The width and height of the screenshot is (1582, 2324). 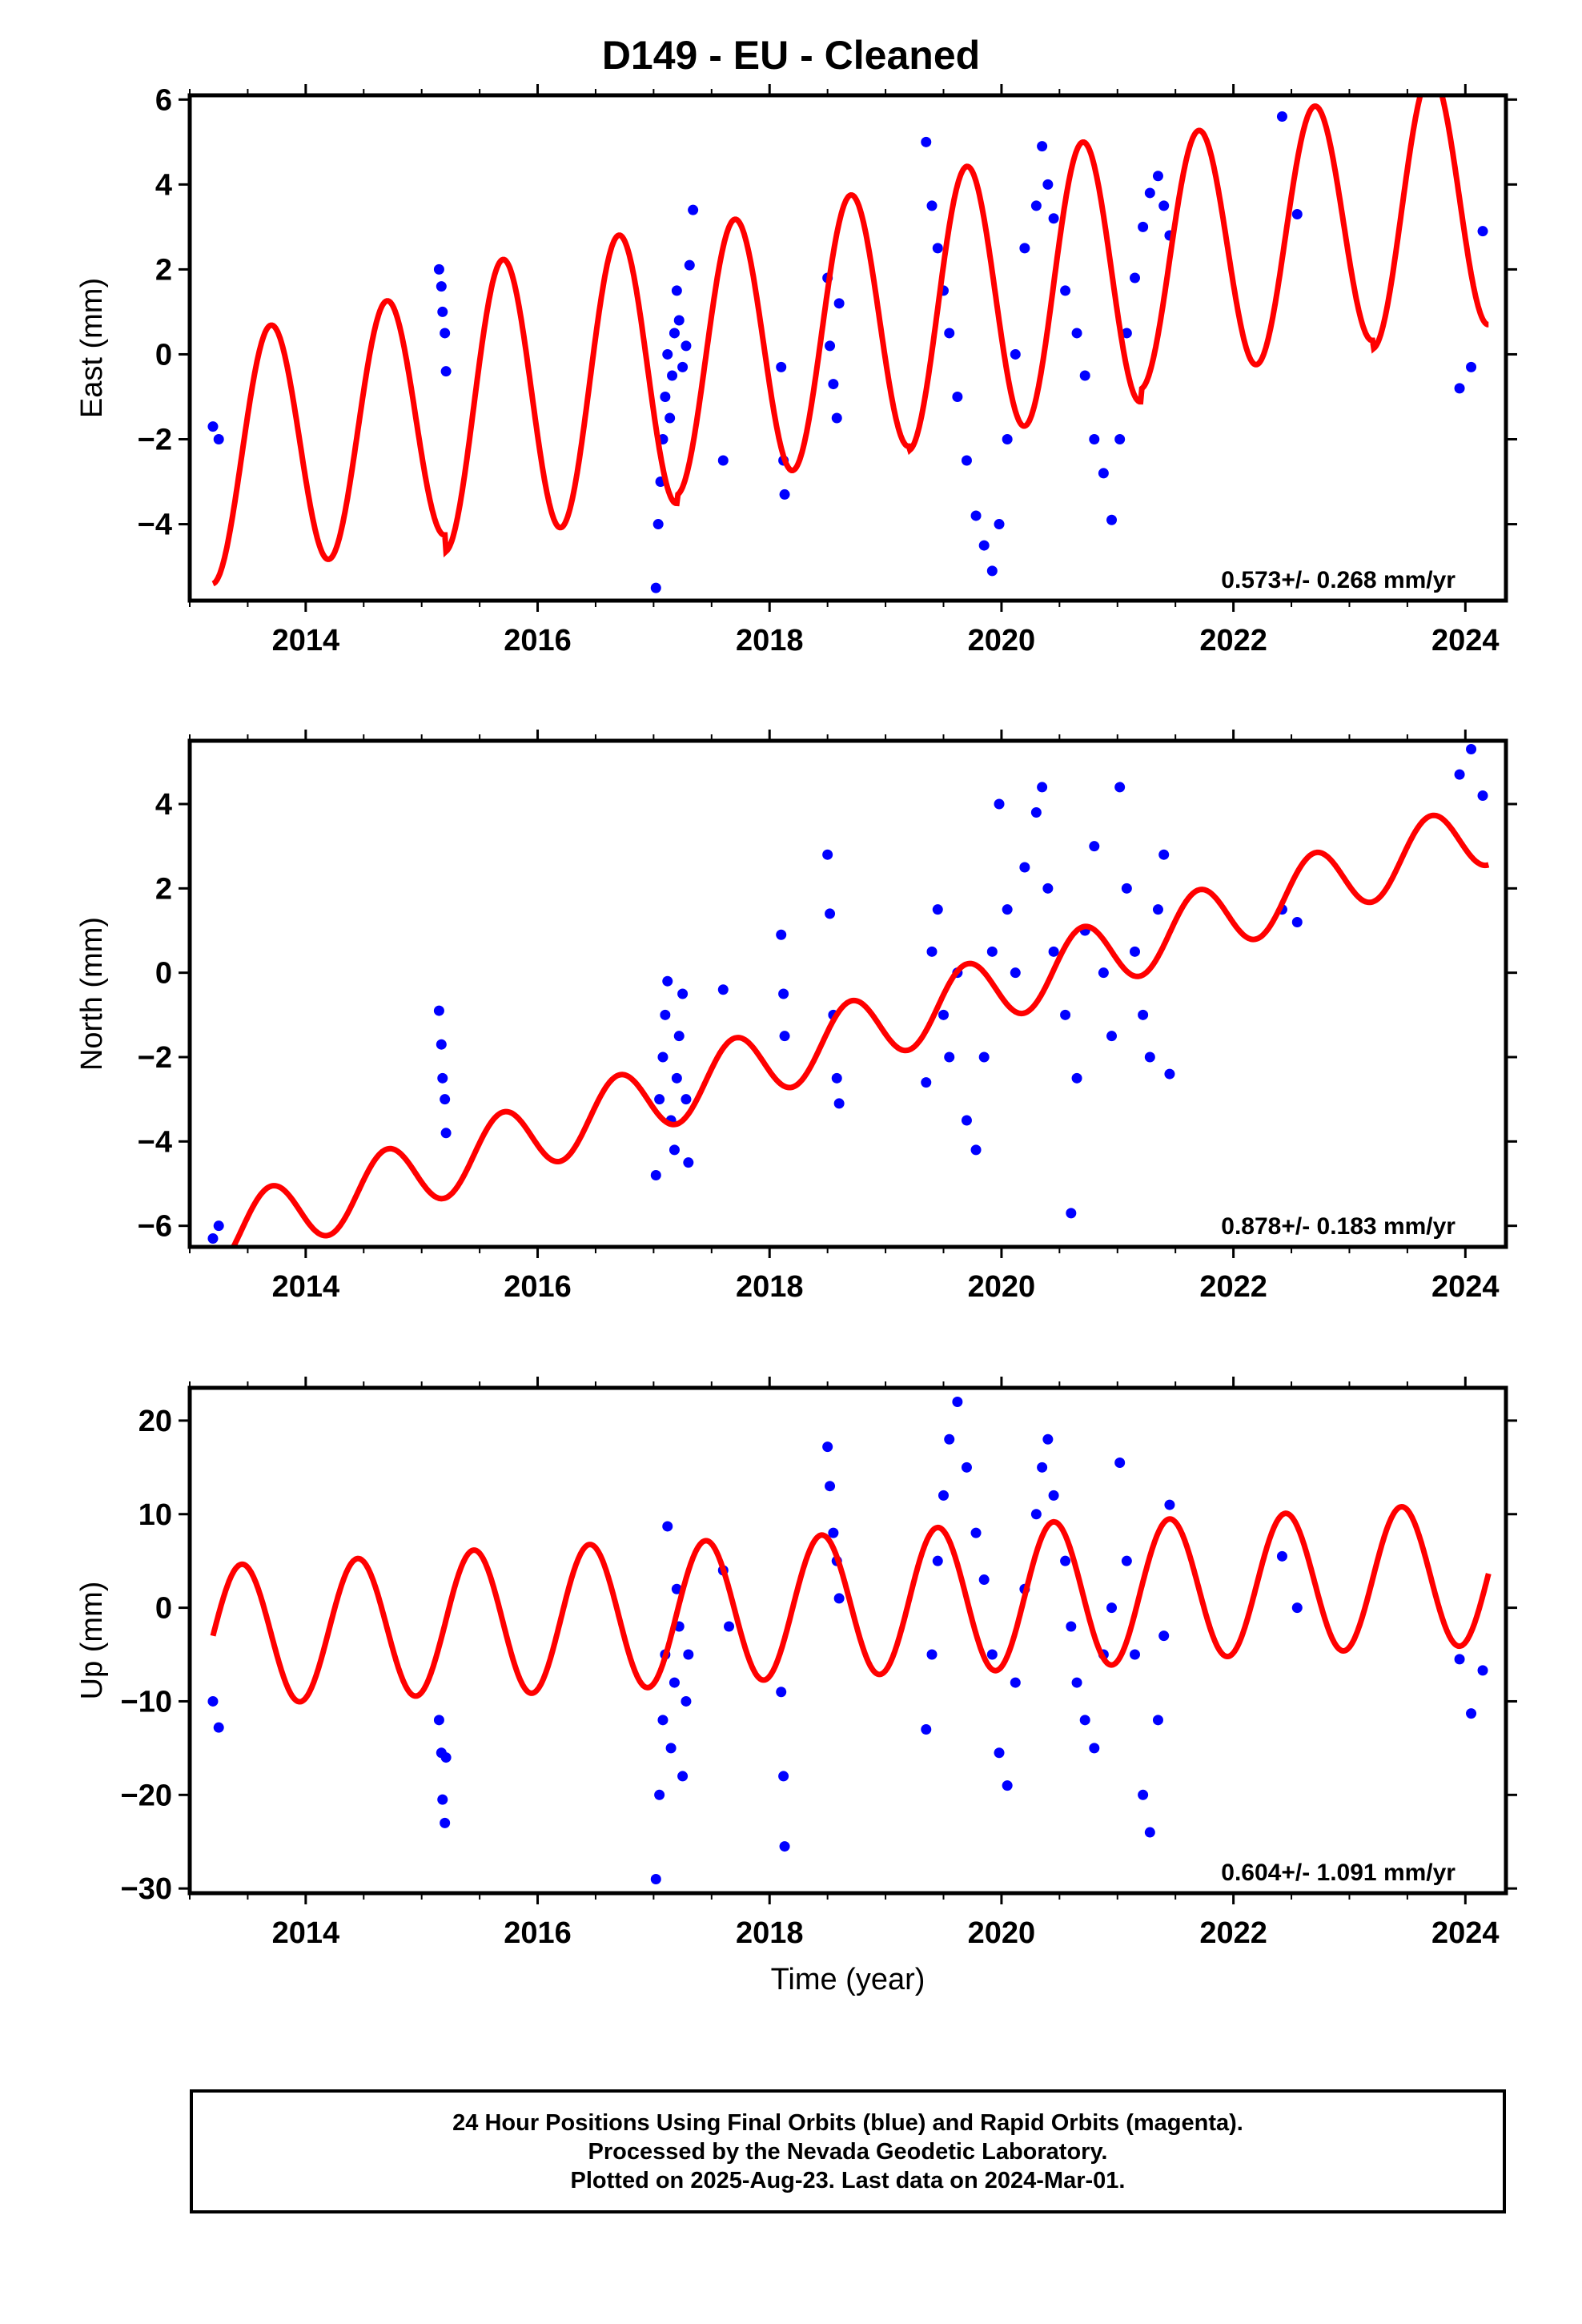 I want to click on y-tick-label: 6, so click(x=164, y=100).